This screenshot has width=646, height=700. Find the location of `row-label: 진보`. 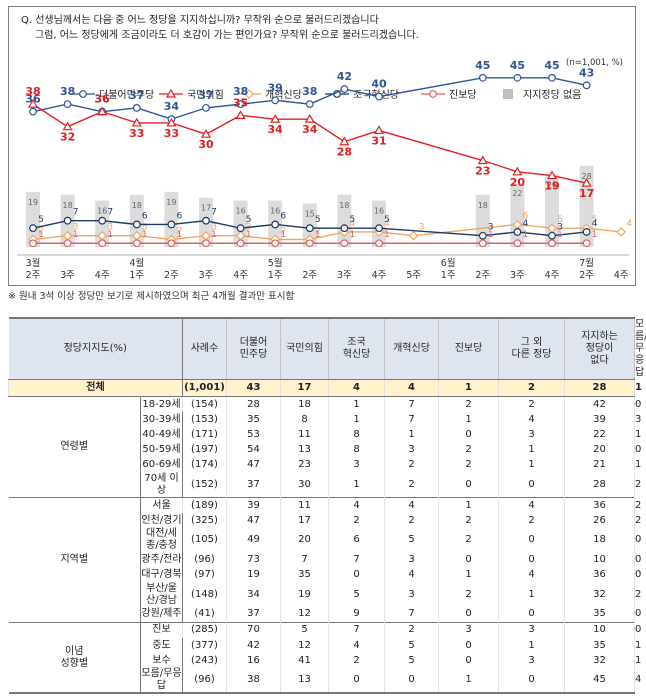

row-label: 진보 is located at coordinates (161, 630).